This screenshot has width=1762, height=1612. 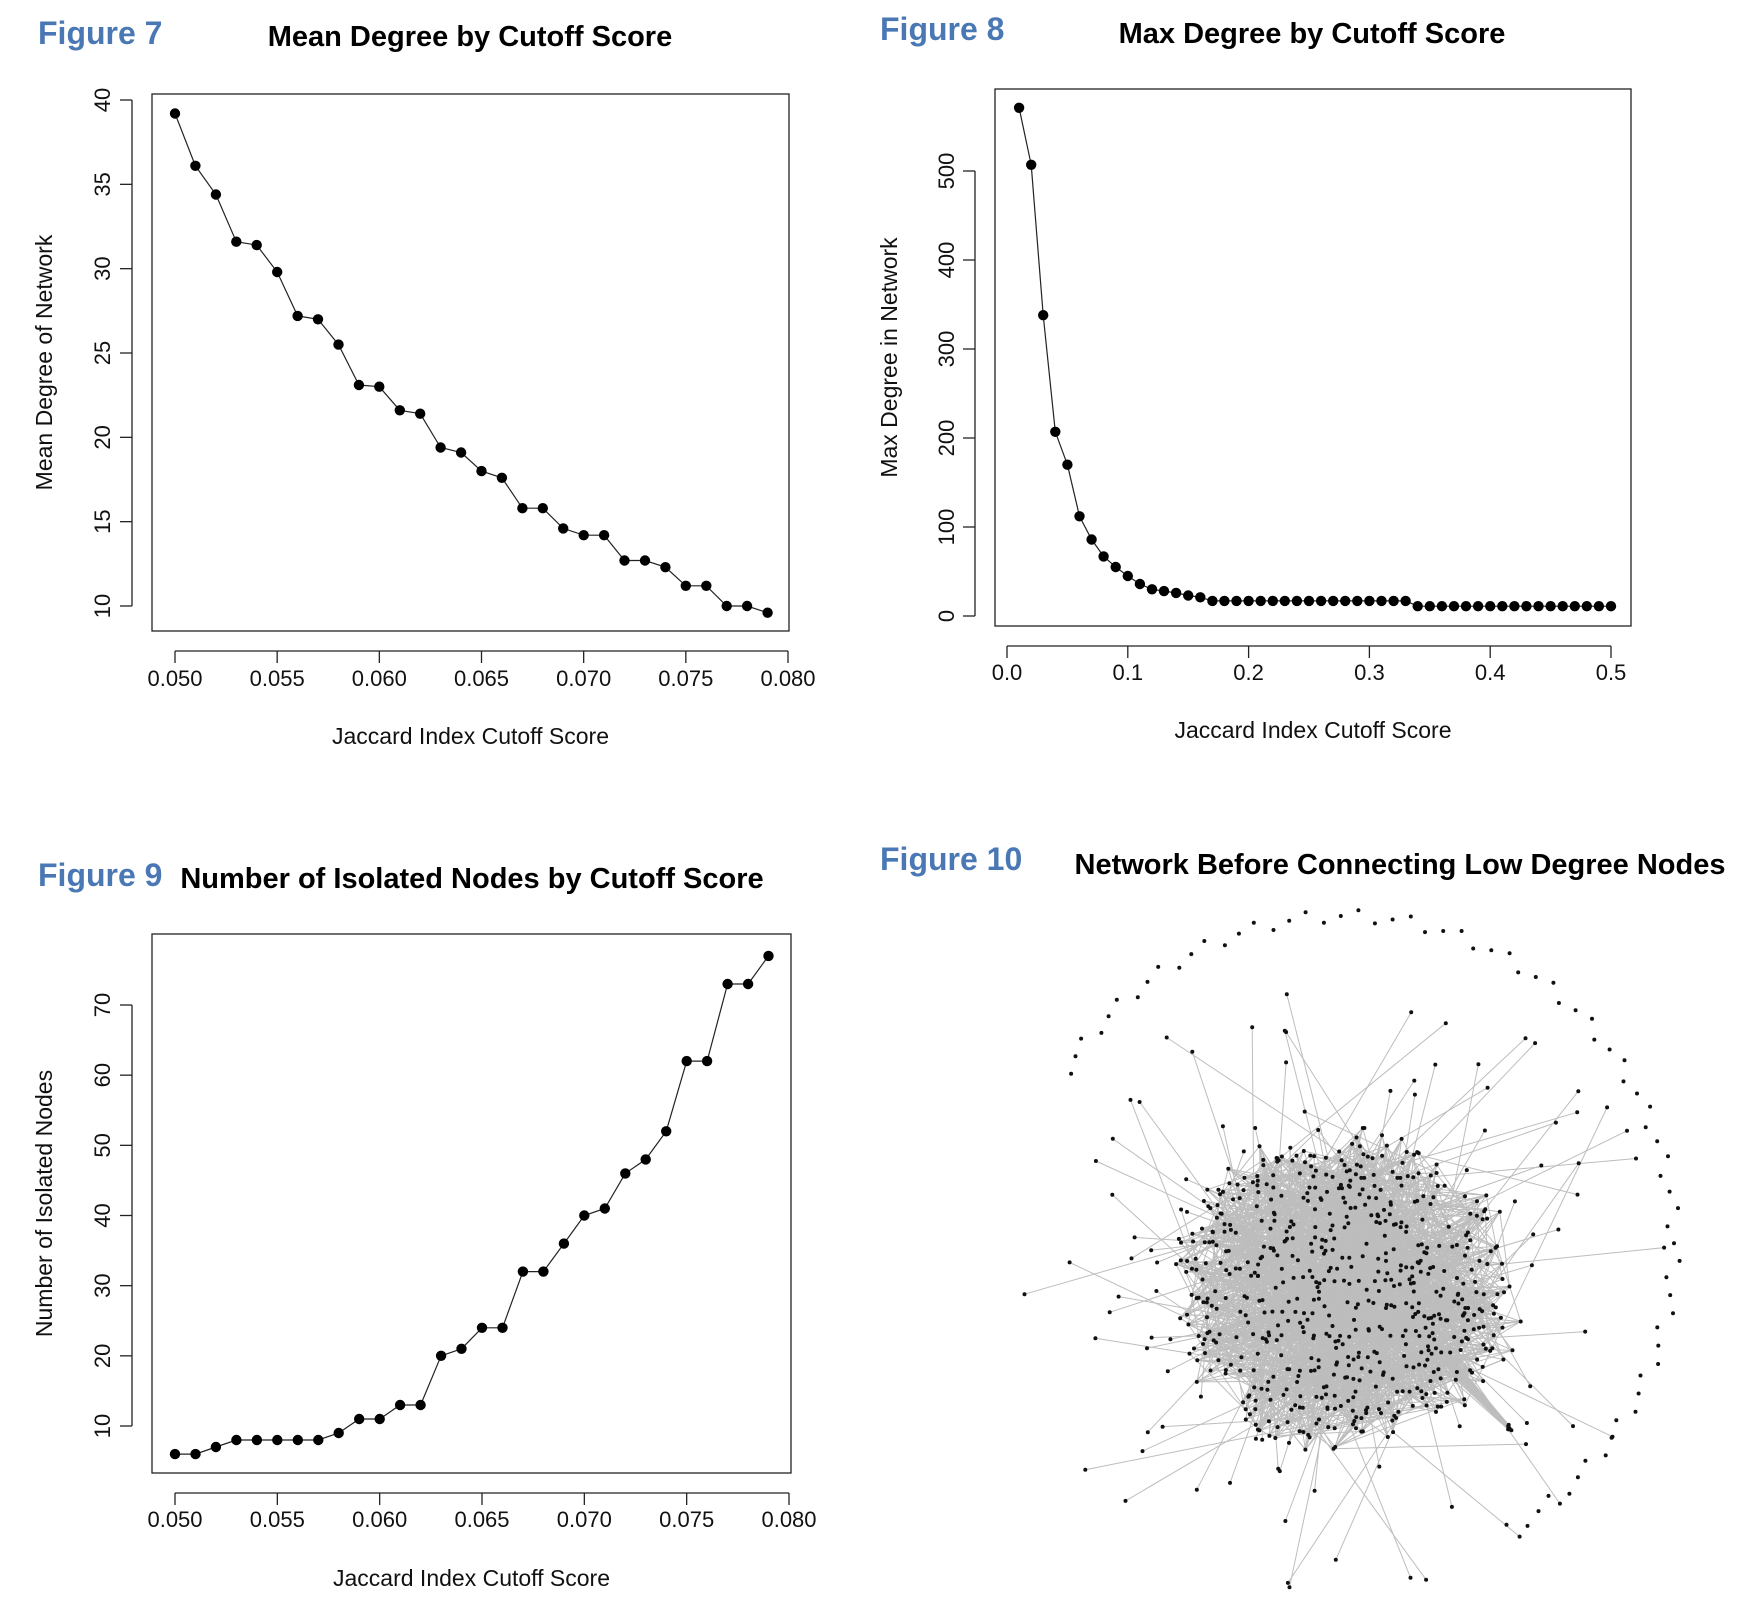 What do you see at coordinates (379, 678) in the screenshot?
I see `x-tick-label: 0.060` at bounding box center [379, 678].